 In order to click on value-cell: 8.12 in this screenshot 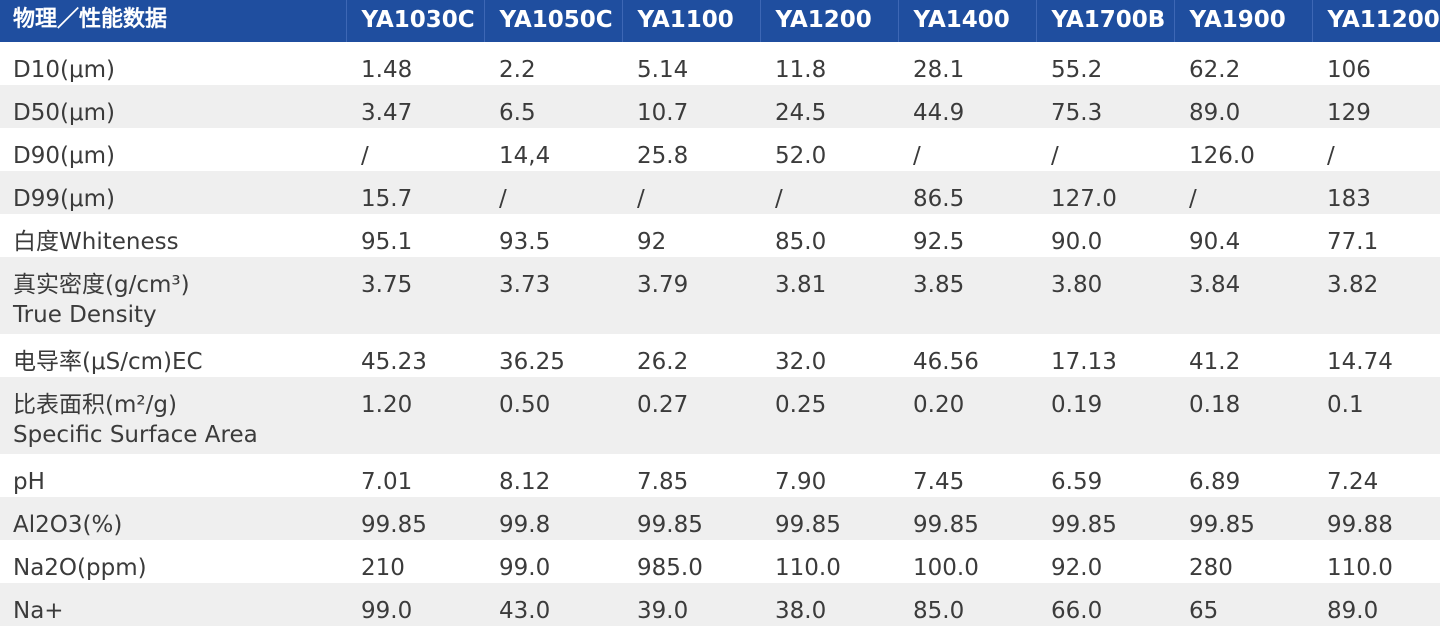, I will do `click(553, 475)`.